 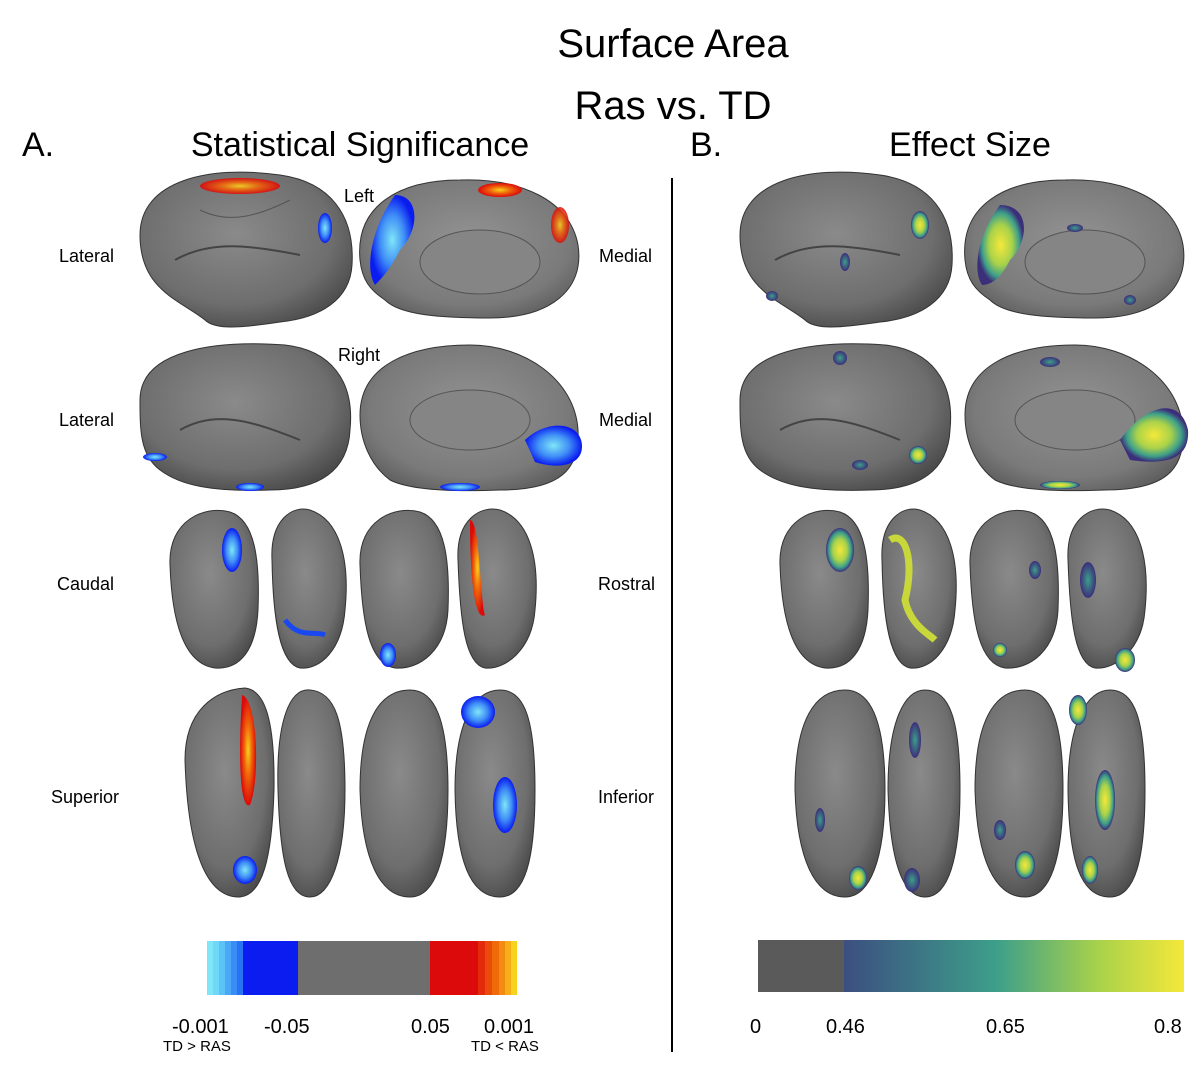 I want to click on colorbar-b-tick-3: 0.65, so click(x=1005, y=1027).